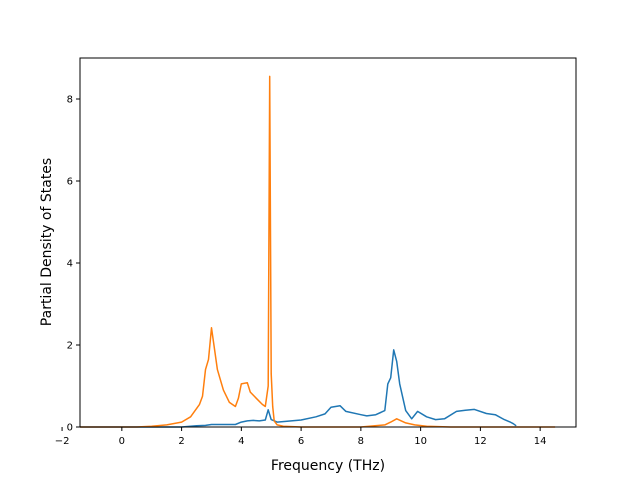 The height and width of the screenshot is (480, 640). I want to click on x-tick-label: 8, so click(361, 441).